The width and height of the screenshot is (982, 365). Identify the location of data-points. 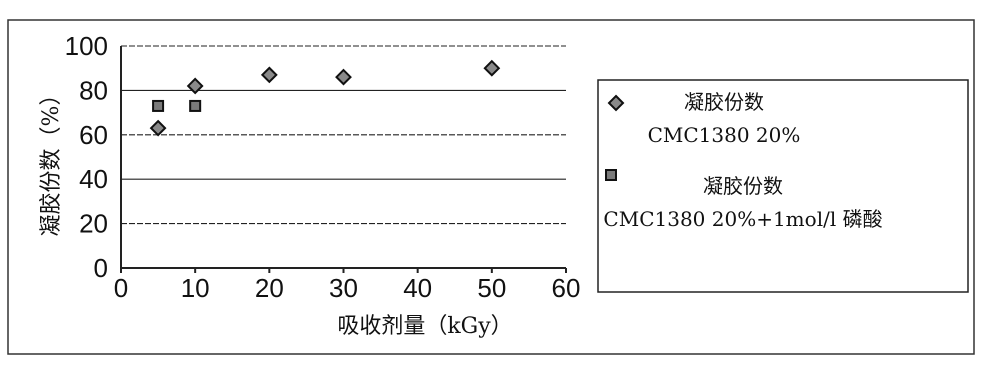
(325, 98).